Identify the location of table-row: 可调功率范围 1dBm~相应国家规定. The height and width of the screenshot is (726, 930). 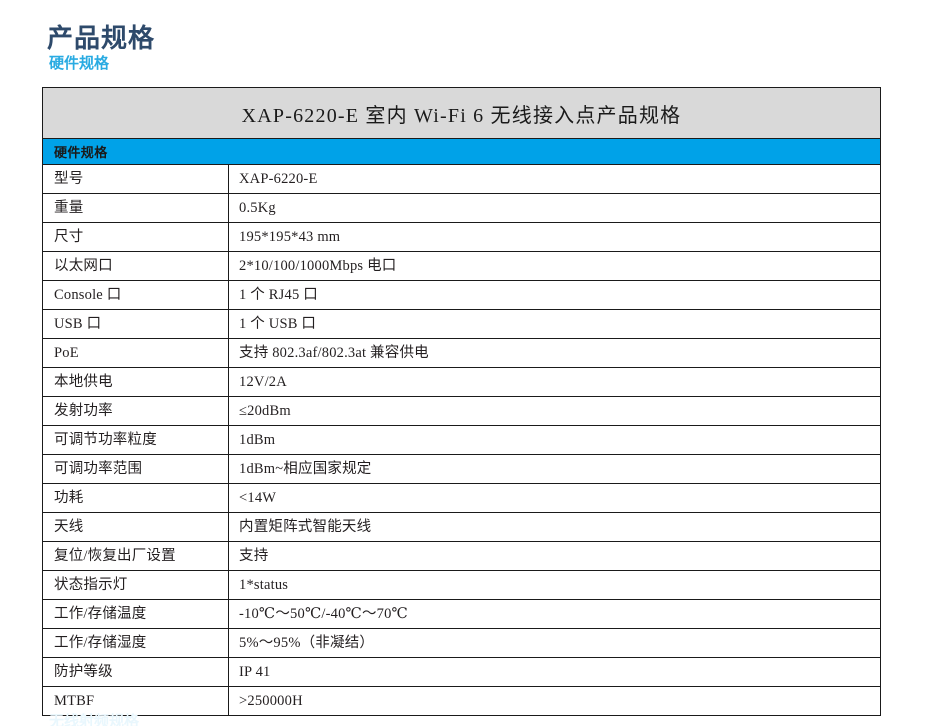
(462, 469).